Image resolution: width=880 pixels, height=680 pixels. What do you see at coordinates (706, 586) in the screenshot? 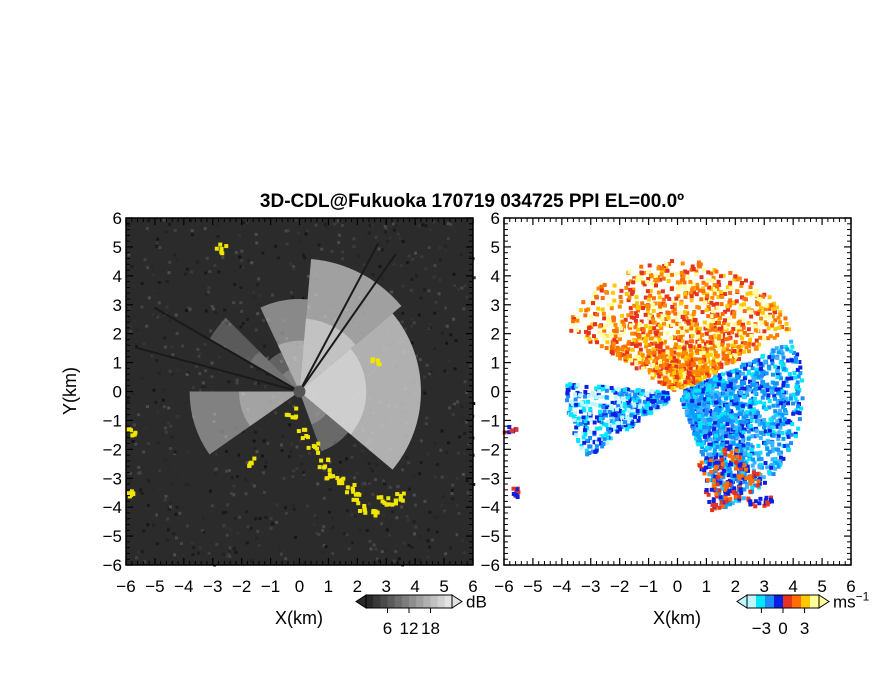
I see `x-tick-label: 1` at bounding box center [706, 586].